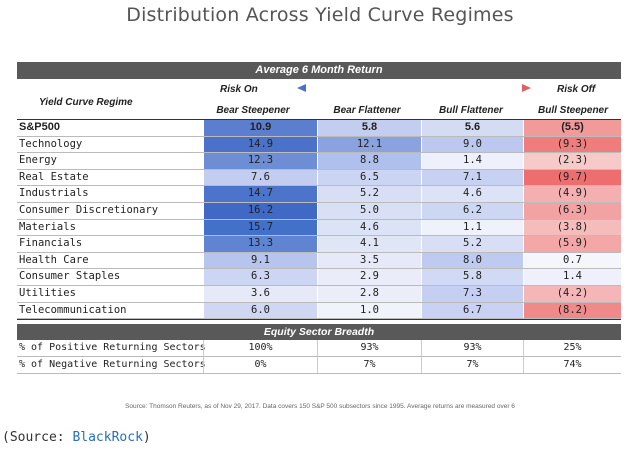 This screenshot has height=458, width=640. Describe the element at coordinates (572, 210) in the screenshot. I see `value-cell: (6.3)` at that location.